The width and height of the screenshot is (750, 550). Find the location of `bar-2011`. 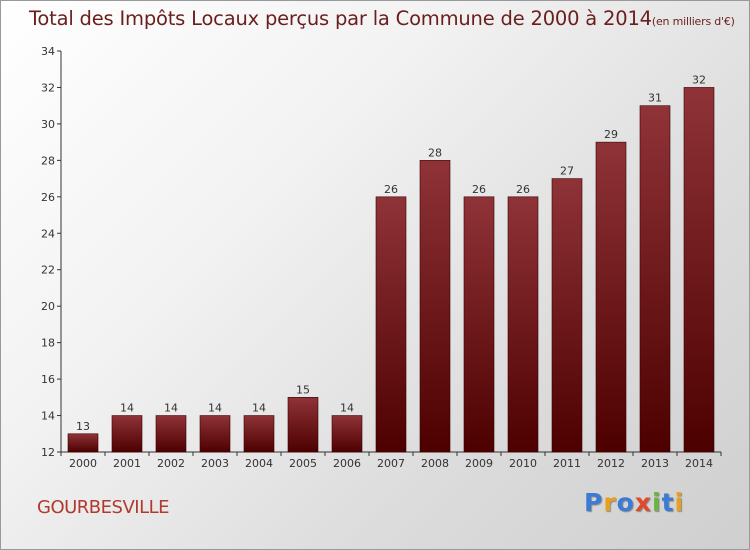

bar-2011 is located at coordinates (567, 315).